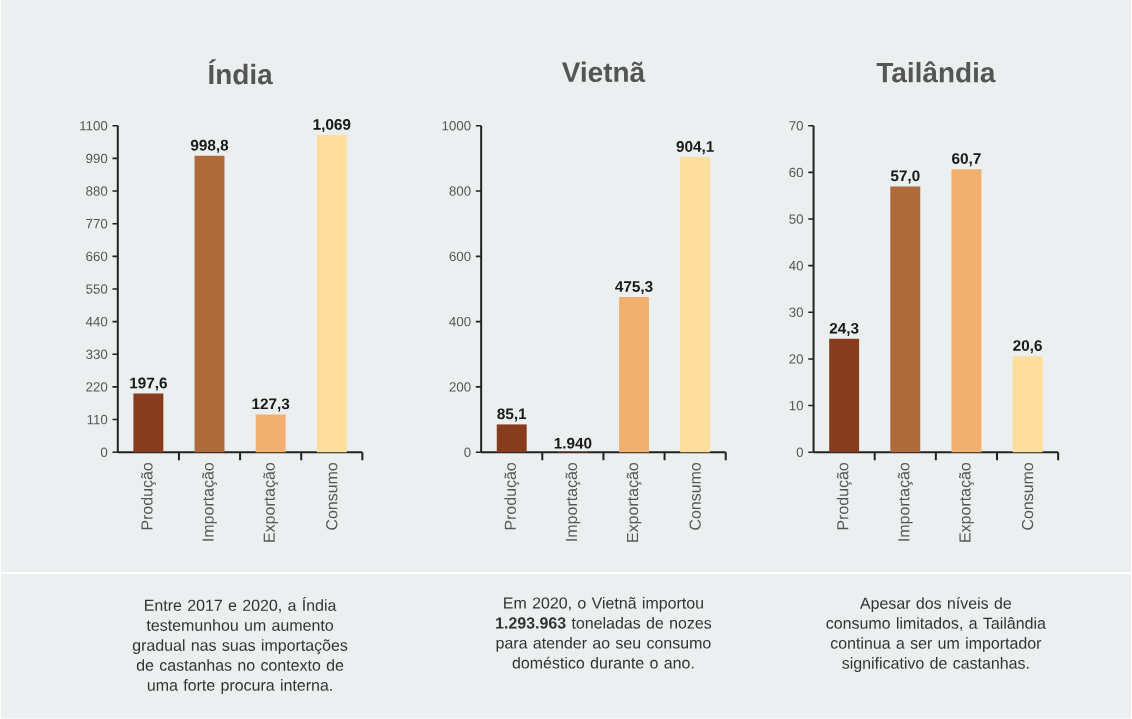  What do you see at coordinates (97, 419) in the screenshot?
I see `y-tick-label: 110` at bounding box center [97, 419].